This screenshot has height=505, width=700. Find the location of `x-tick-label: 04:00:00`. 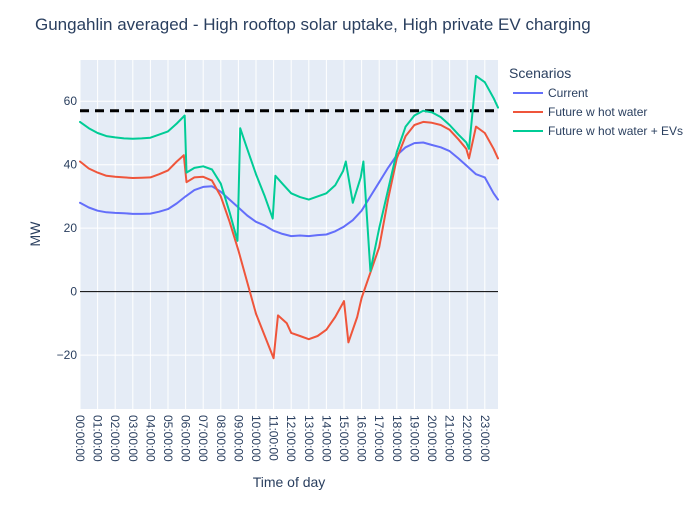

x-tick-label: 04:00:00 is located at coordinates (150, 438).